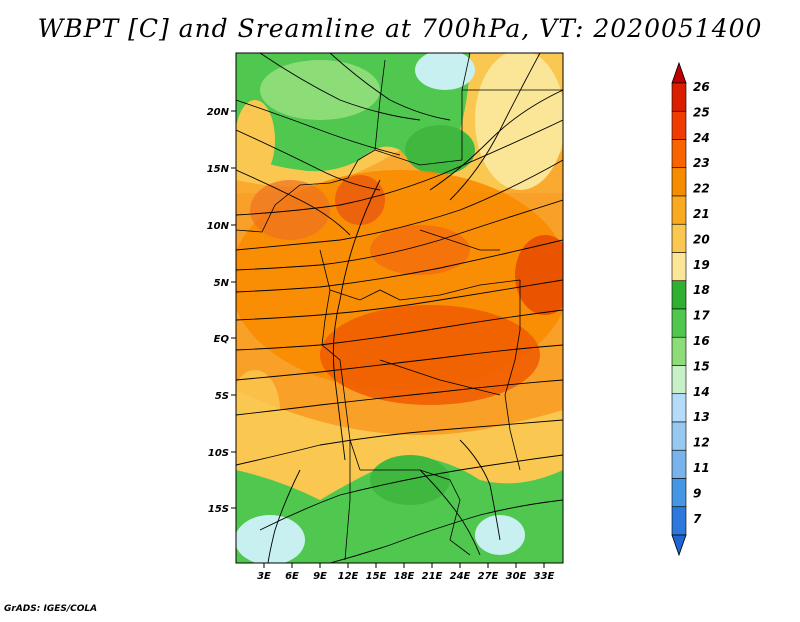 The image size is (800, 622). Describe the element at coordinates (218, 169) in the screenshot. I see `lat-label: 15N` at that location.